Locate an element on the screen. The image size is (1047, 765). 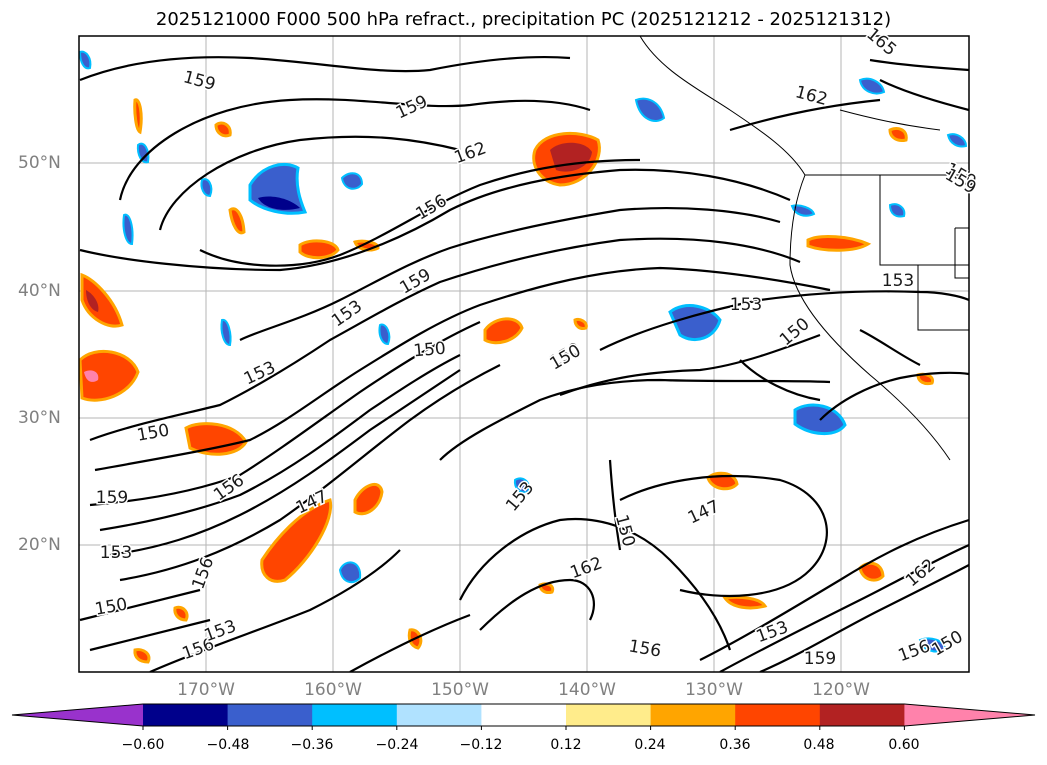
colorbar-extend-low is located at coordinates (77, 715).